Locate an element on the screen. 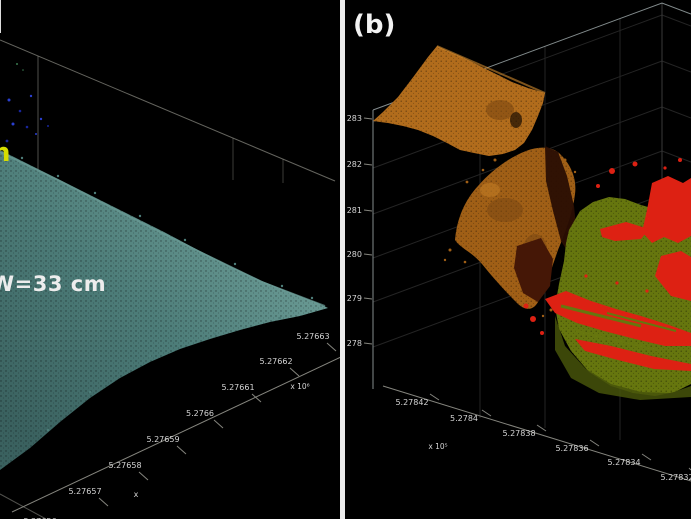 The width and height of the screenshot is (691, 519). tick-label: 5.27657 is located at coordinates (84, 491).